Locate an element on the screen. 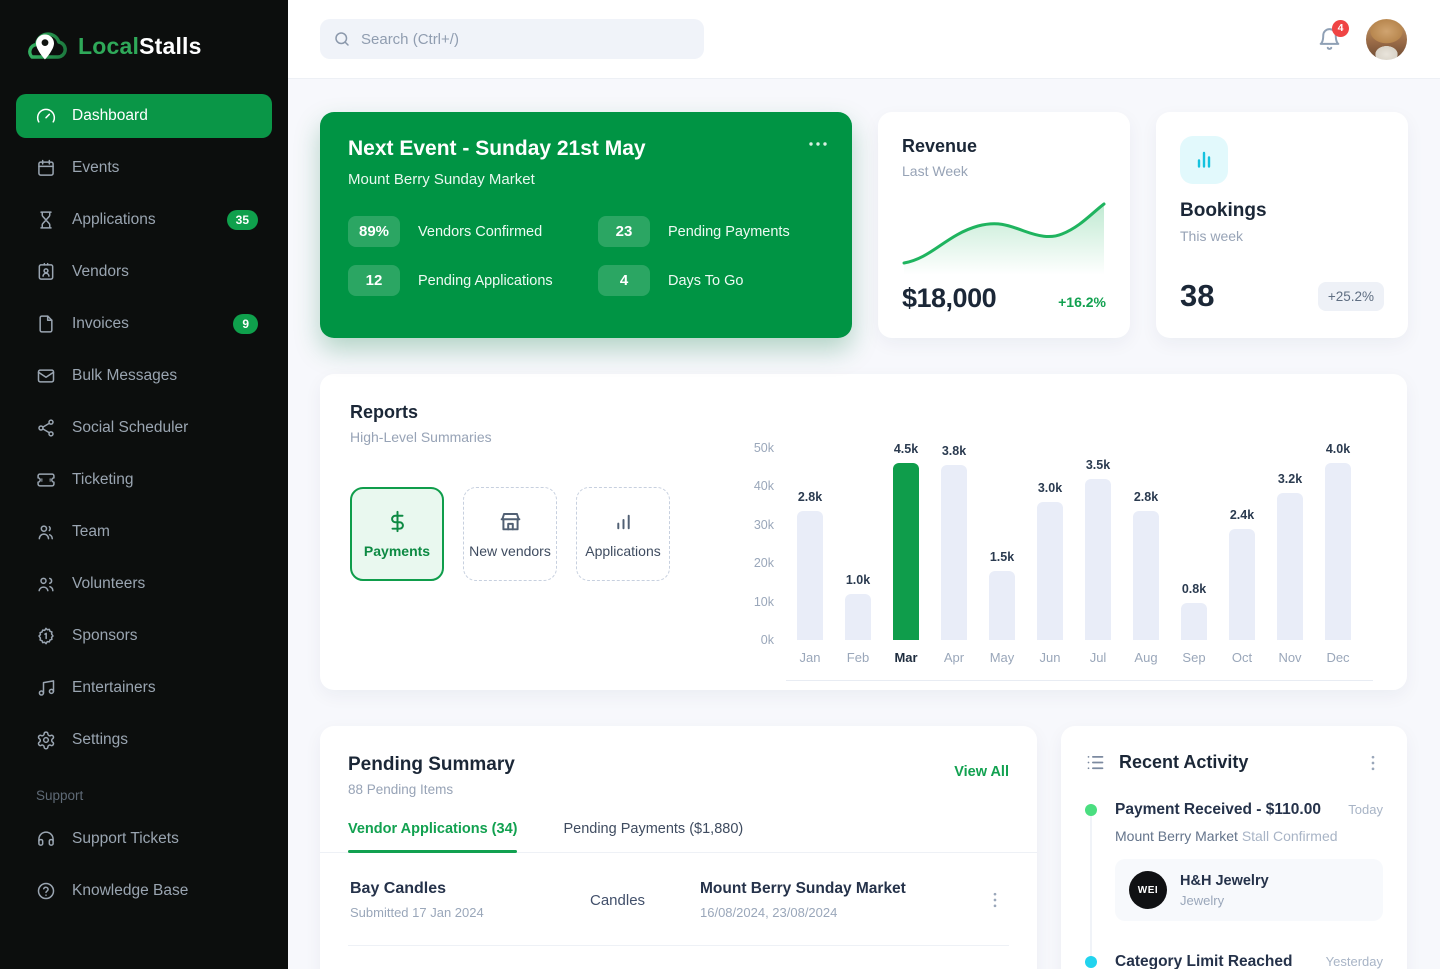 The image size is (1440, 969). sidebar-item-sponsors: Sponsors is located at coordinates (144, 636).